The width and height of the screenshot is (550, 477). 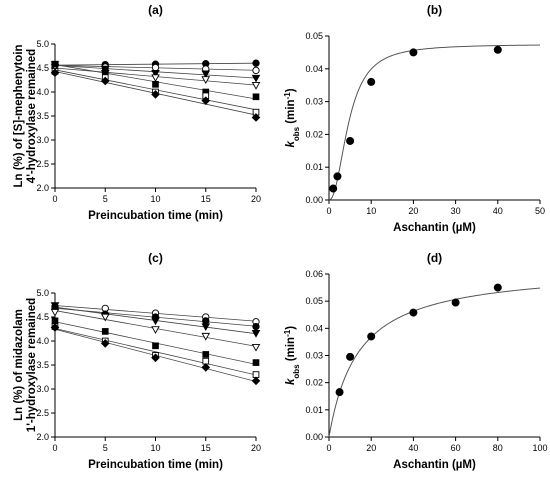 I want to click on x-tick-label: 20, so click(x=413, y=211).